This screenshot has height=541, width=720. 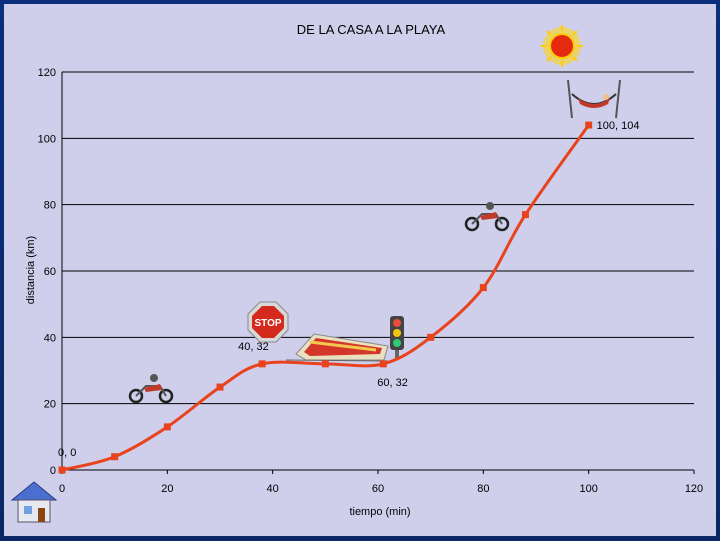 What do you see at coordinates (47, 139) in the screenshot?
I see `y-tick-label: 100` at bounding box center [47, 139].